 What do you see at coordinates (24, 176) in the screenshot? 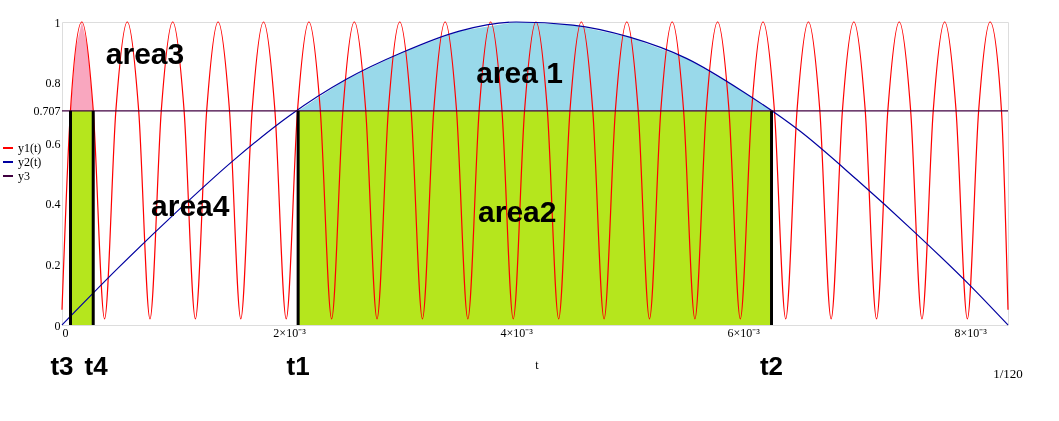
I see `legend-label: y3` at bounding box center [24, 176].